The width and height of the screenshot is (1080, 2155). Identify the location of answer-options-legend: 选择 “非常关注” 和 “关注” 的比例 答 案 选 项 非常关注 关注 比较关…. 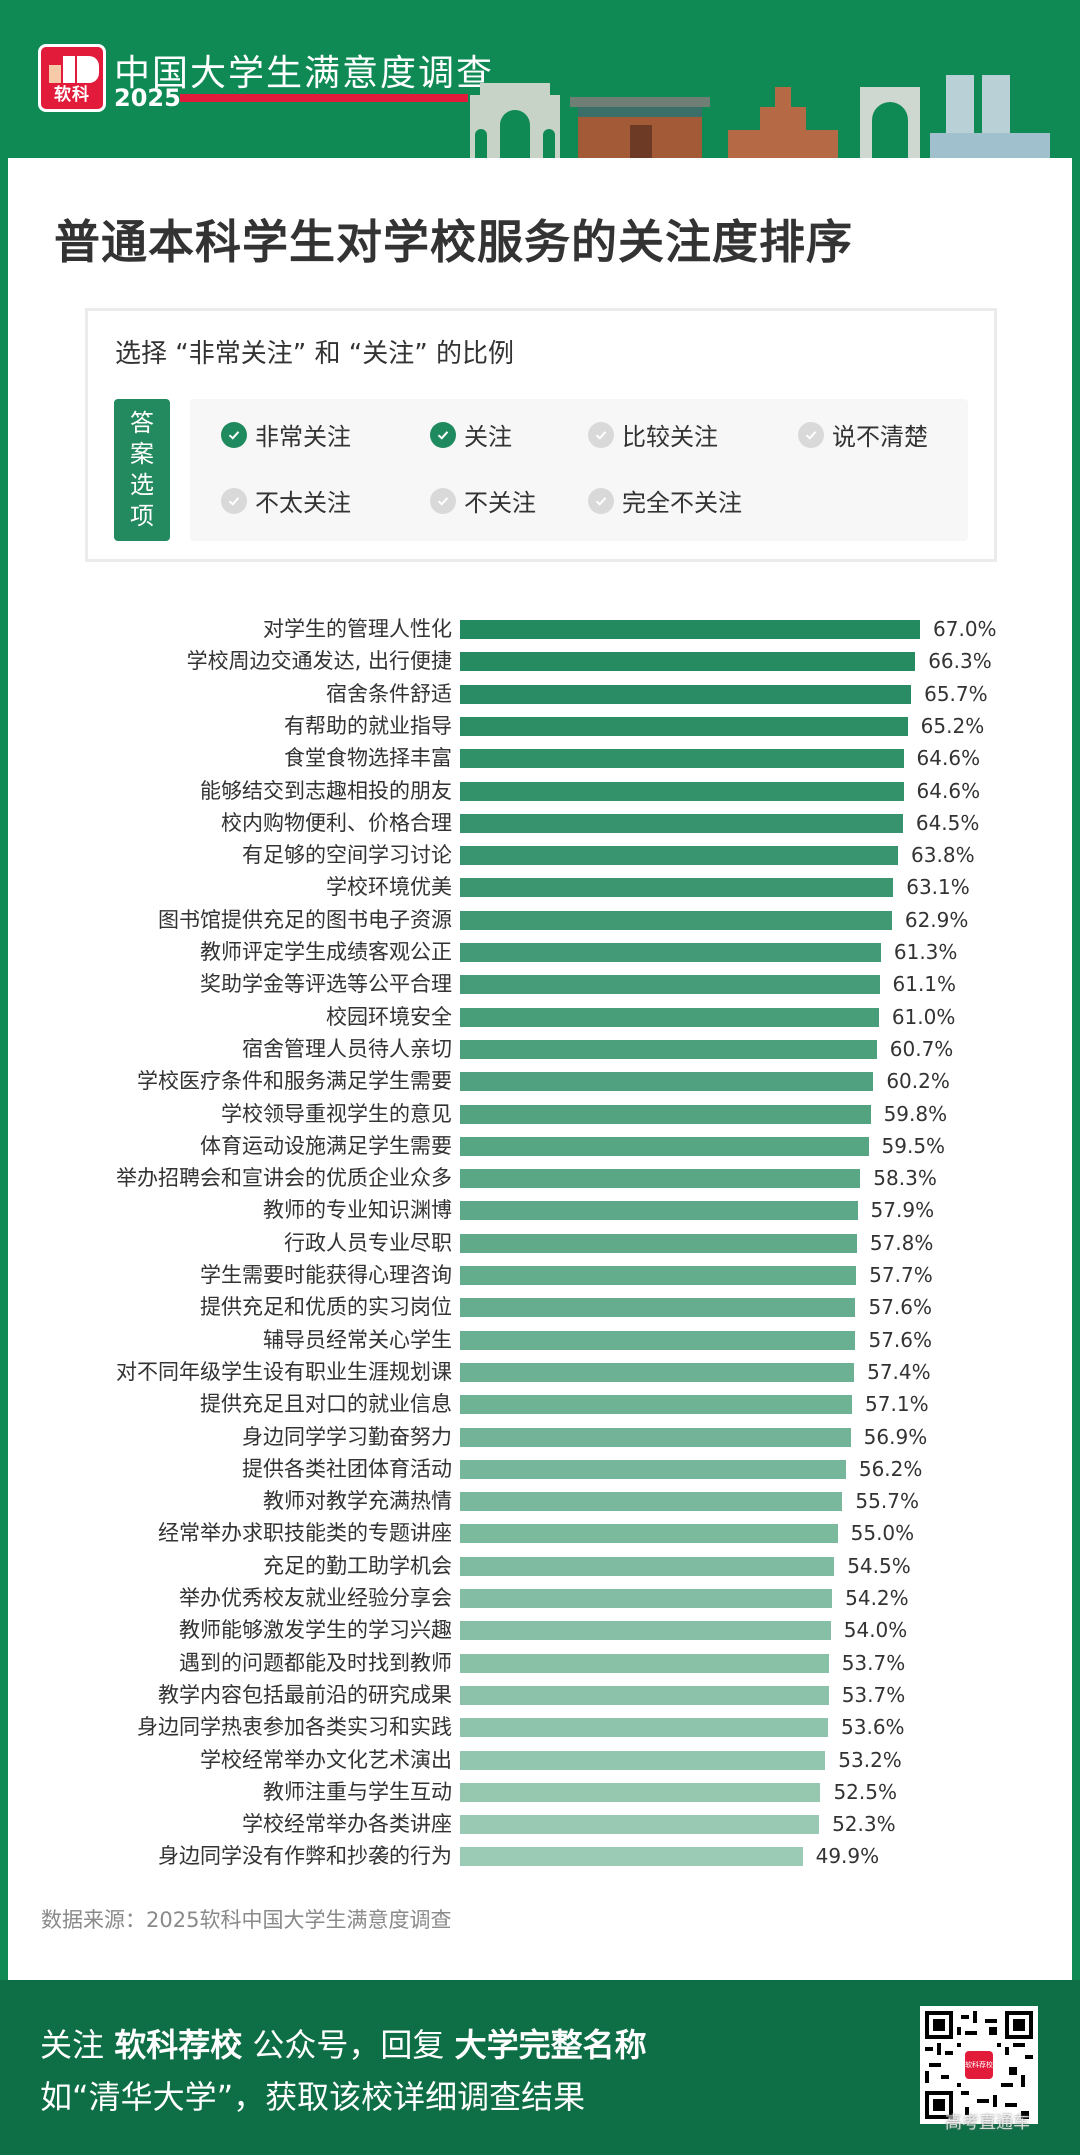
(541, 435).